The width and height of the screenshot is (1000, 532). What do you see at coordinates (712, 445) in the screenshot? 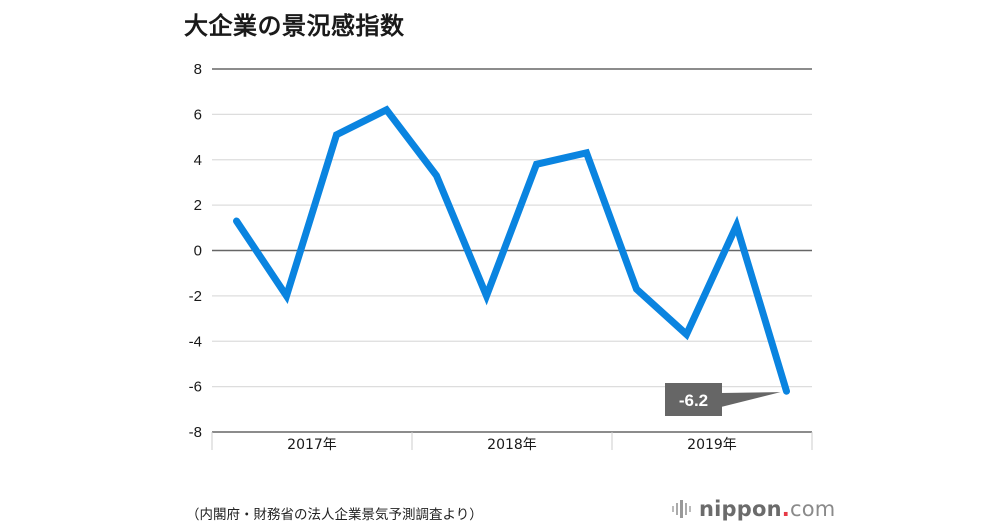
I see `x-group-label: 2019年` at bounding box center [712, 445].